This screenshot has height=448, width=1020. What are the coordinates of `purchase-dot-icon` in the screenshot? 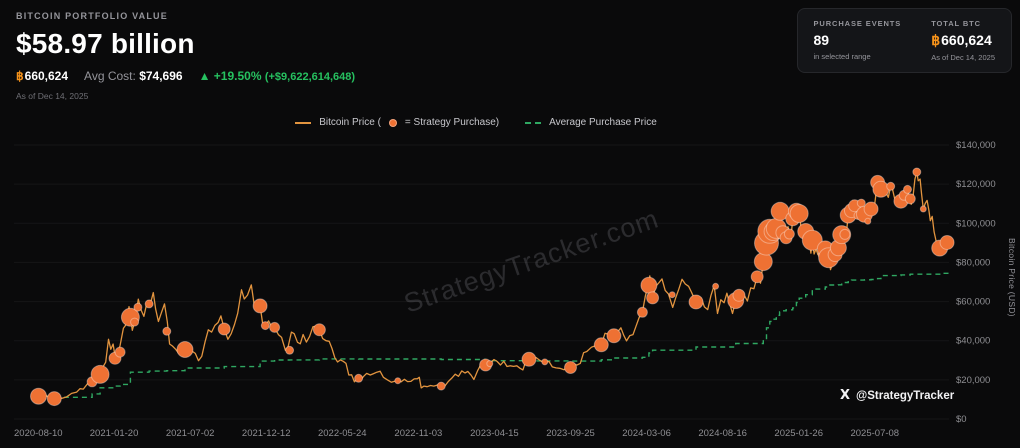 It's located at (392, 122).